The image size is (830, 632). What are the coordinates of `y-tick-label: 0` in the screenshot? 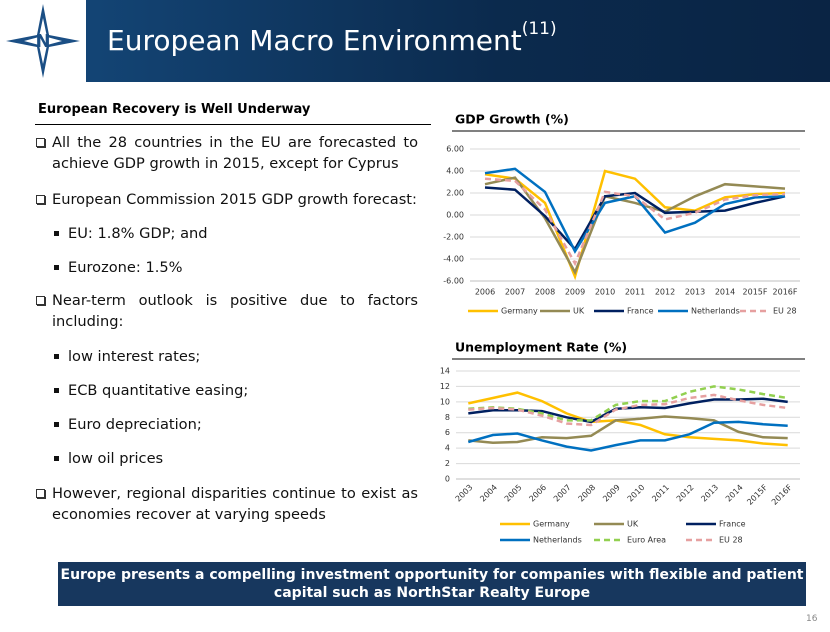 It's located at (447, 479).